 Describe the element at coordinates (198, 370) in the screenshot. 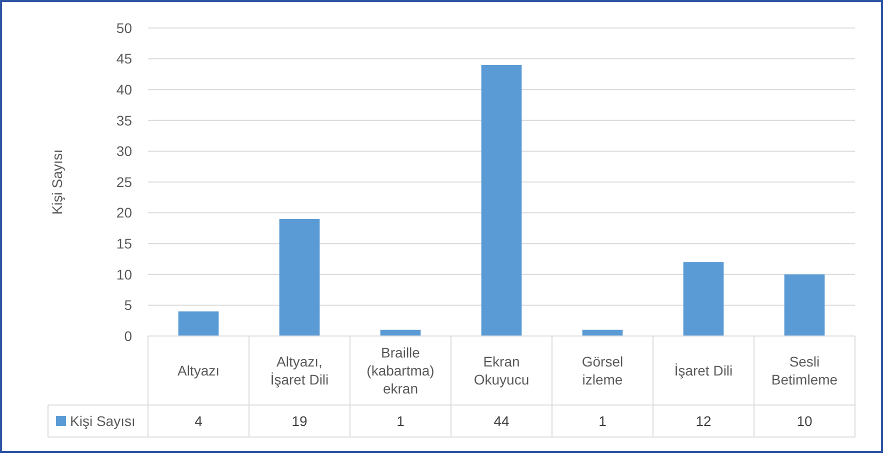

I see `x-tick-label: Altyazı` at that location.